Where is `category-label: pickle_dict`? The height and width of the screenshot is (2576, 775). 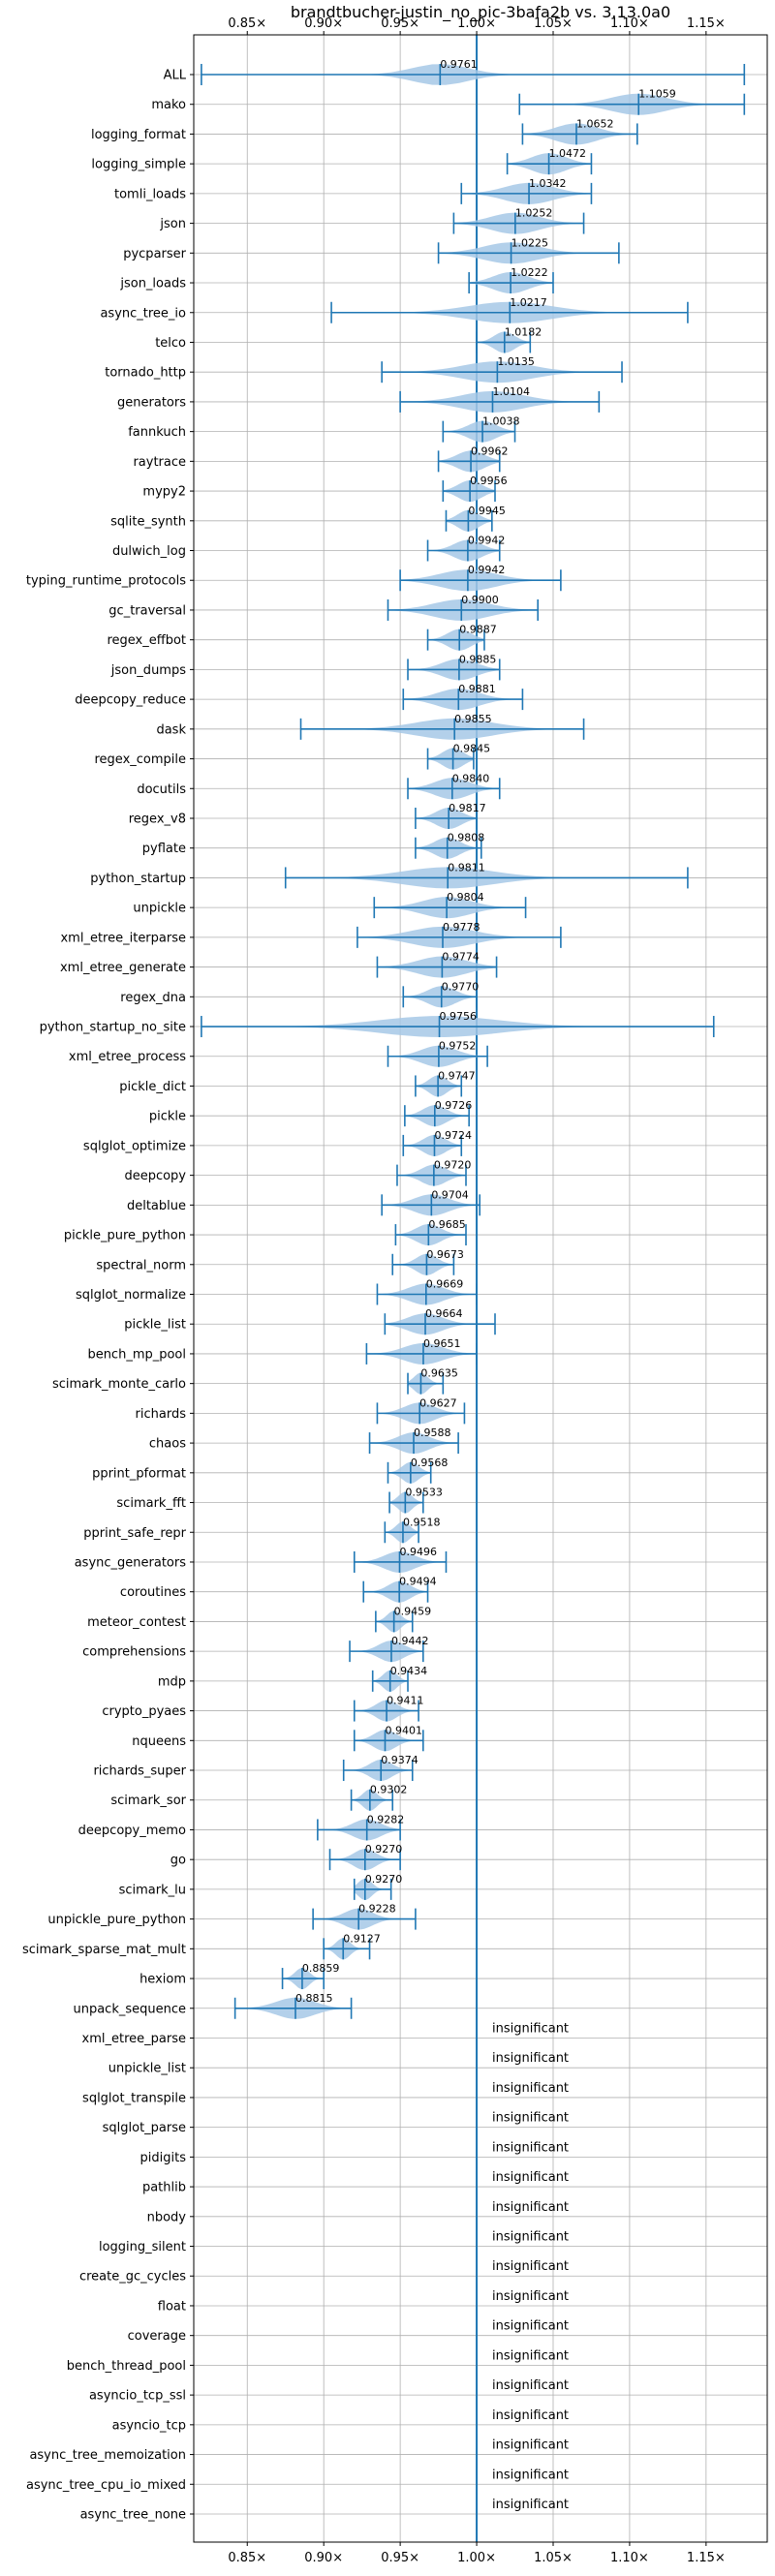 category-label: pickle_dict is located at coordinates (152, 1087).